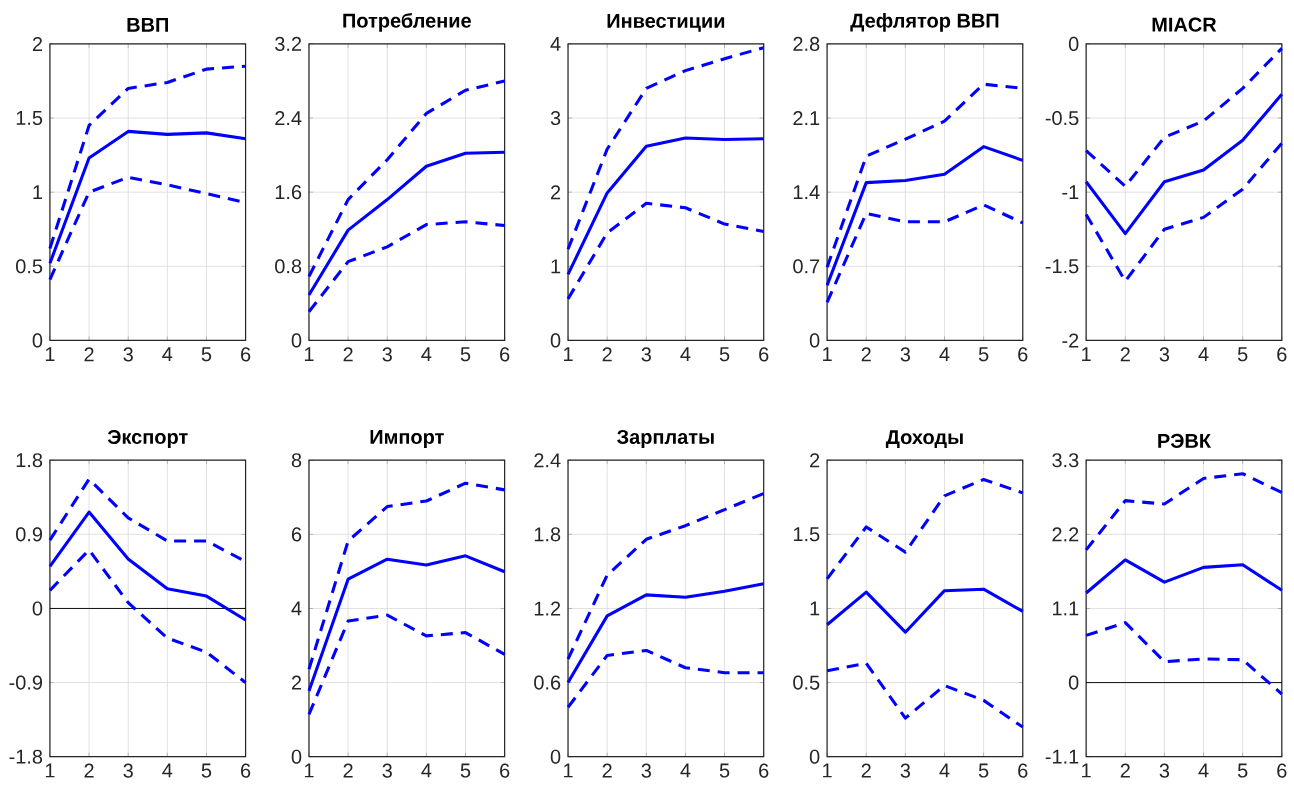 Image resolution: width=1294 pixels, height=793 pixels. I want to click on y-tick-label: -2, so click(1070, 340).